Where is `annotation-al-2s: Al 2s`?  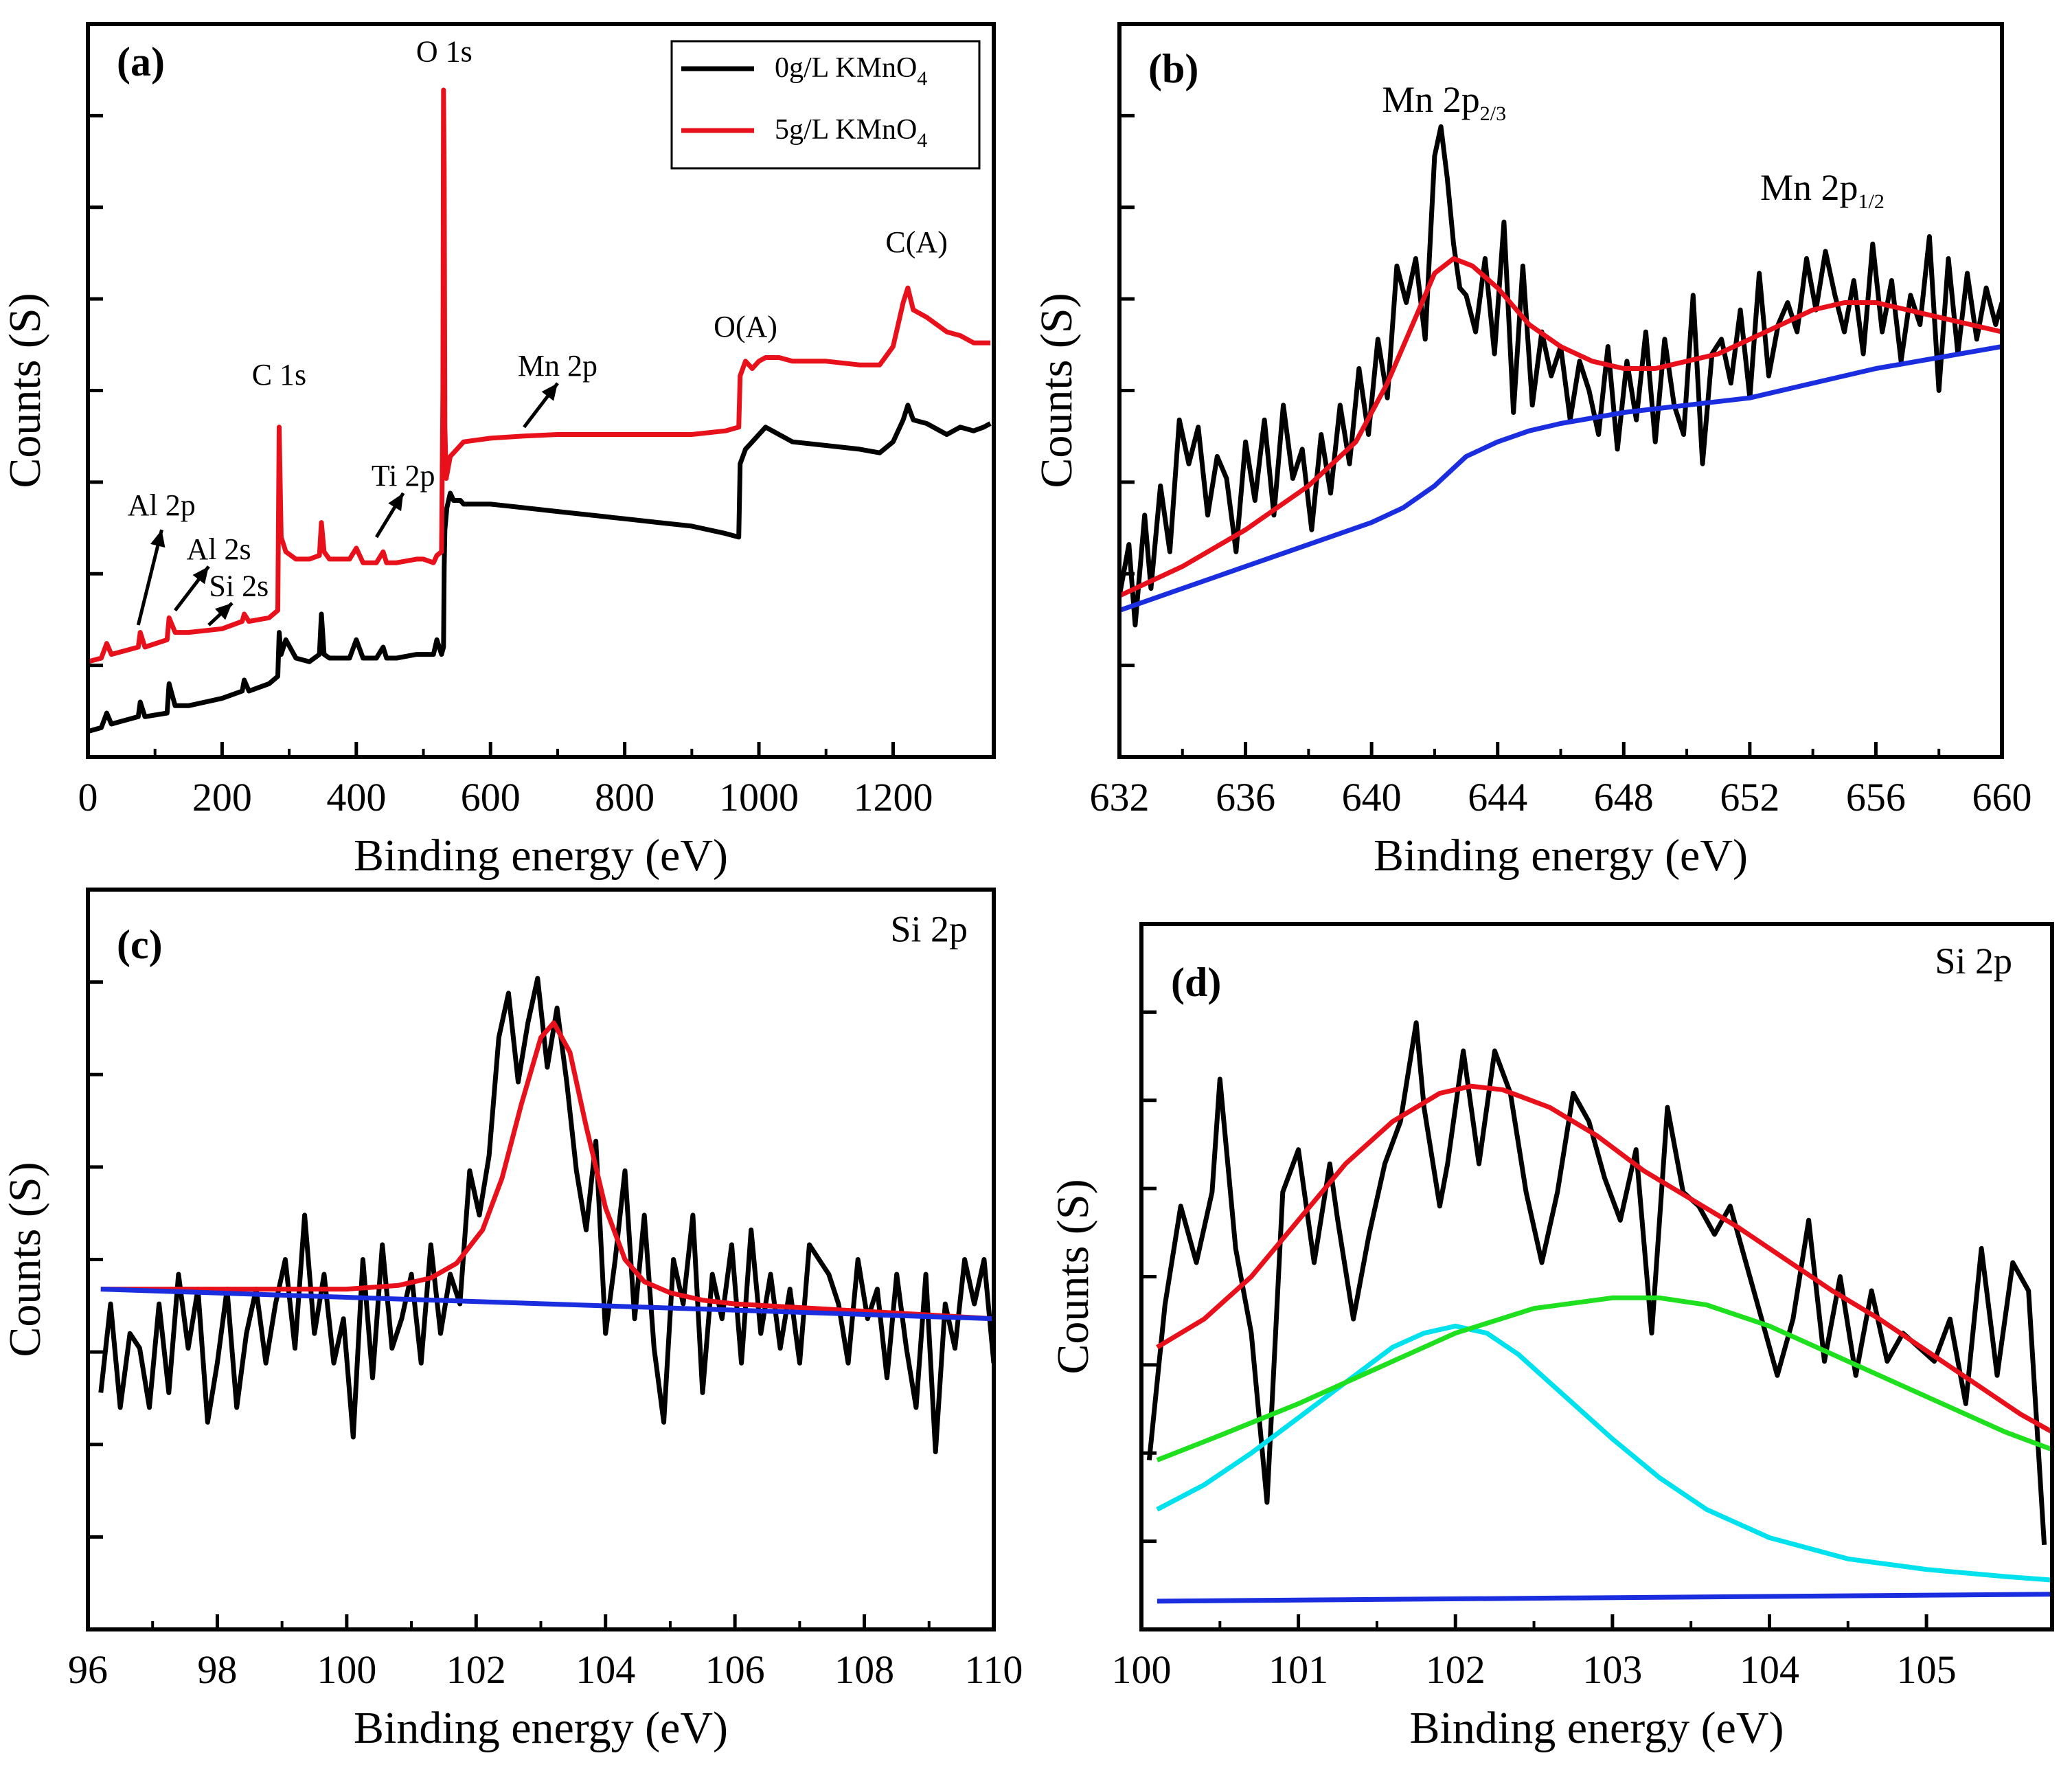
annotation-al-2s: Al 2s is located at coordinates (219, 549).